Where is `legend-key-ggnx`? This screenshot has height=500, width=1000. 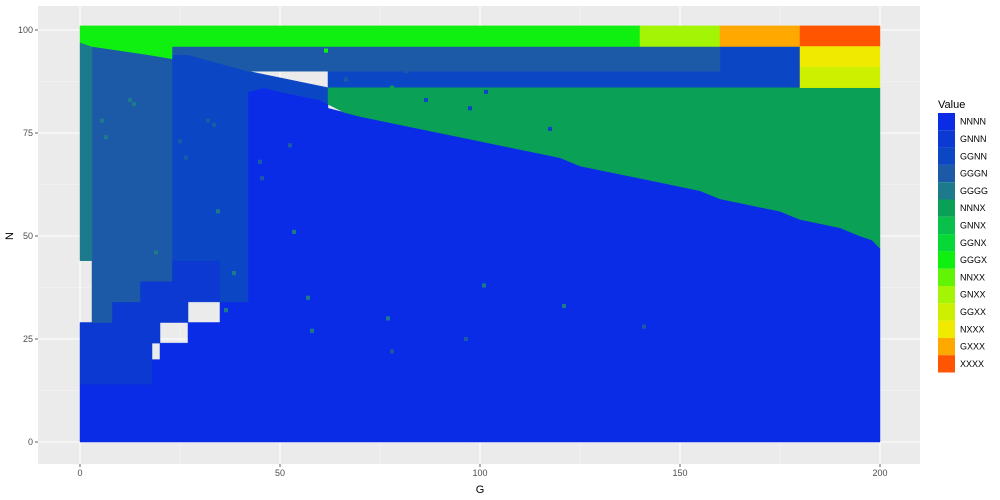 legend-key-ggnx is located at coordinates (946, 243).